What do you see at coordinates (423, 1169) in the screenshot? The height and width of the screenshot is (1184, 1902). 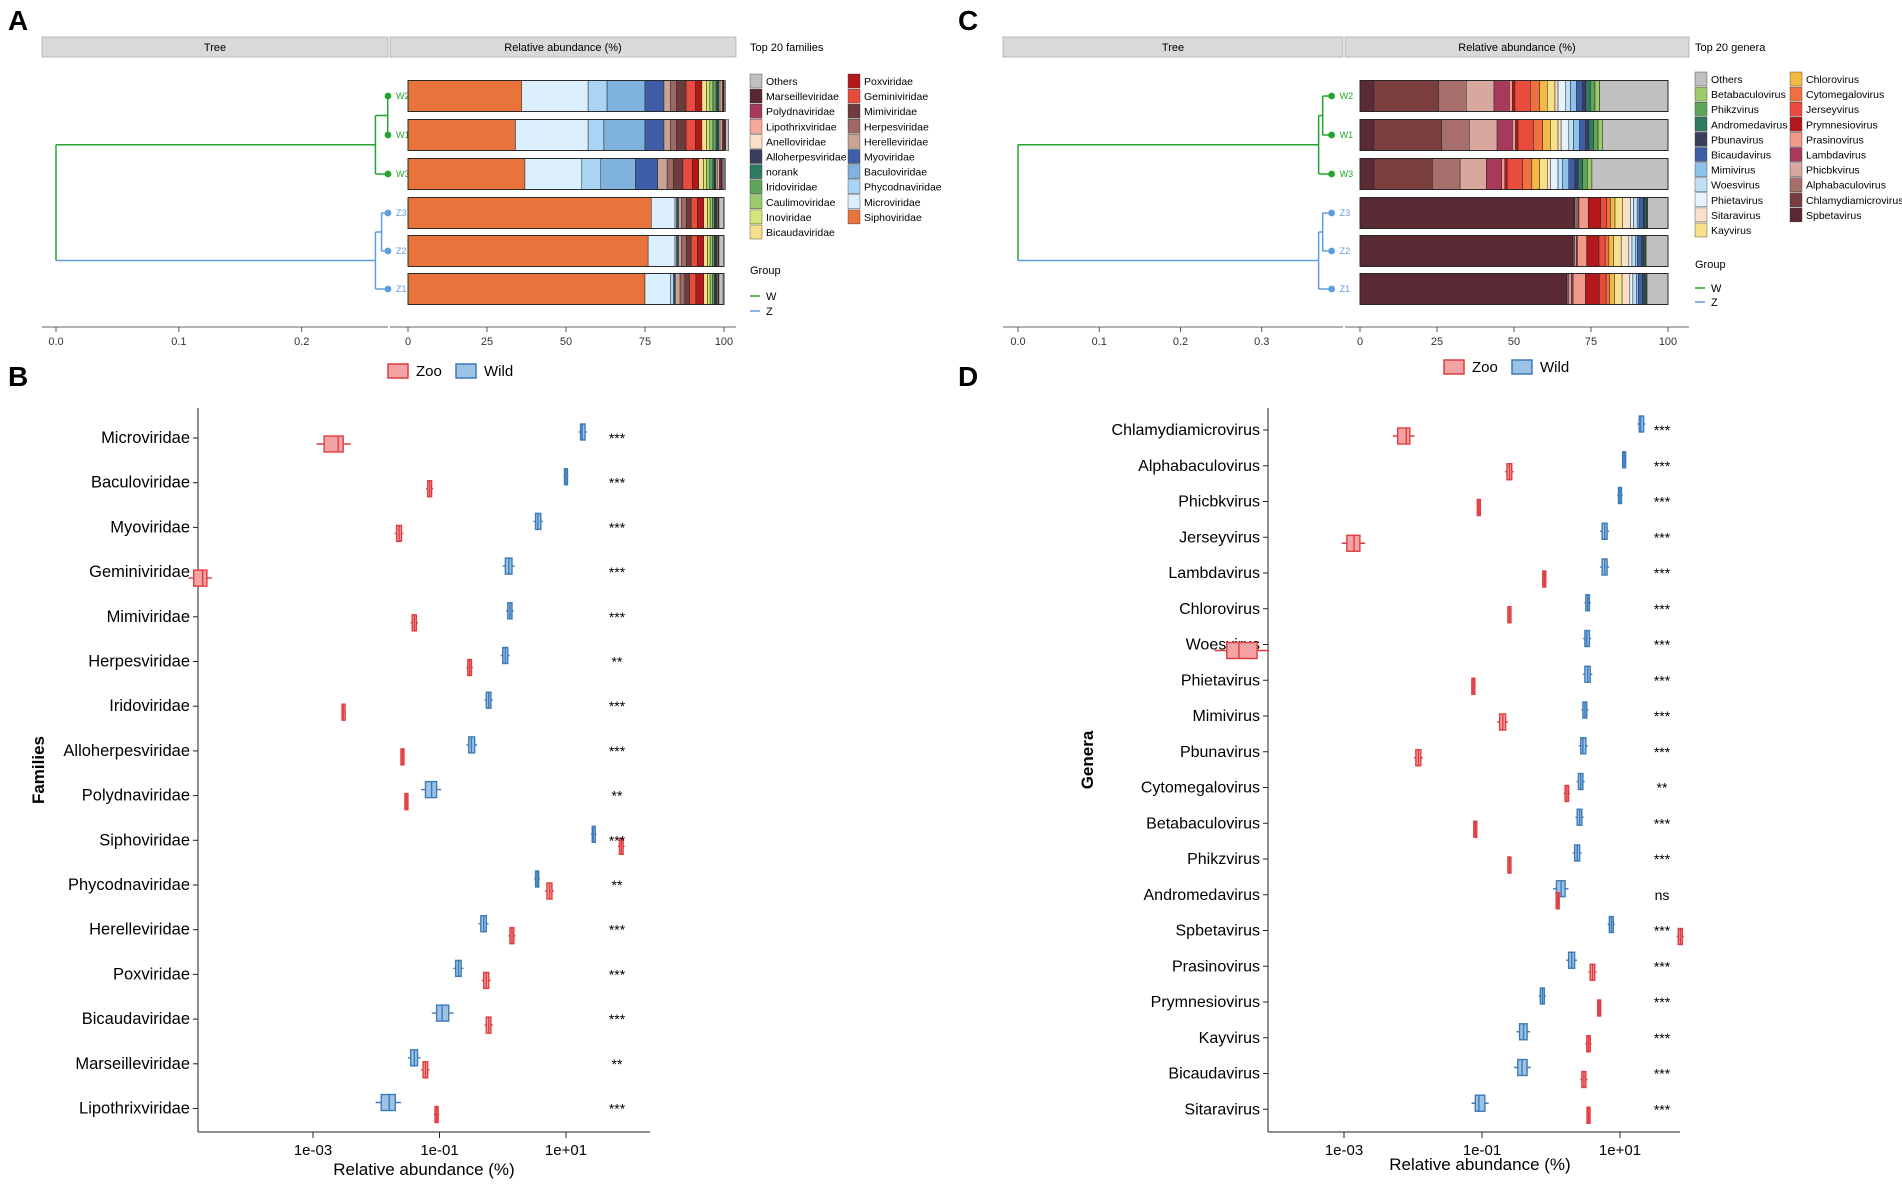 I see `xlabel-b: Relative abundance (%)` at bounding box center [423, 1169].